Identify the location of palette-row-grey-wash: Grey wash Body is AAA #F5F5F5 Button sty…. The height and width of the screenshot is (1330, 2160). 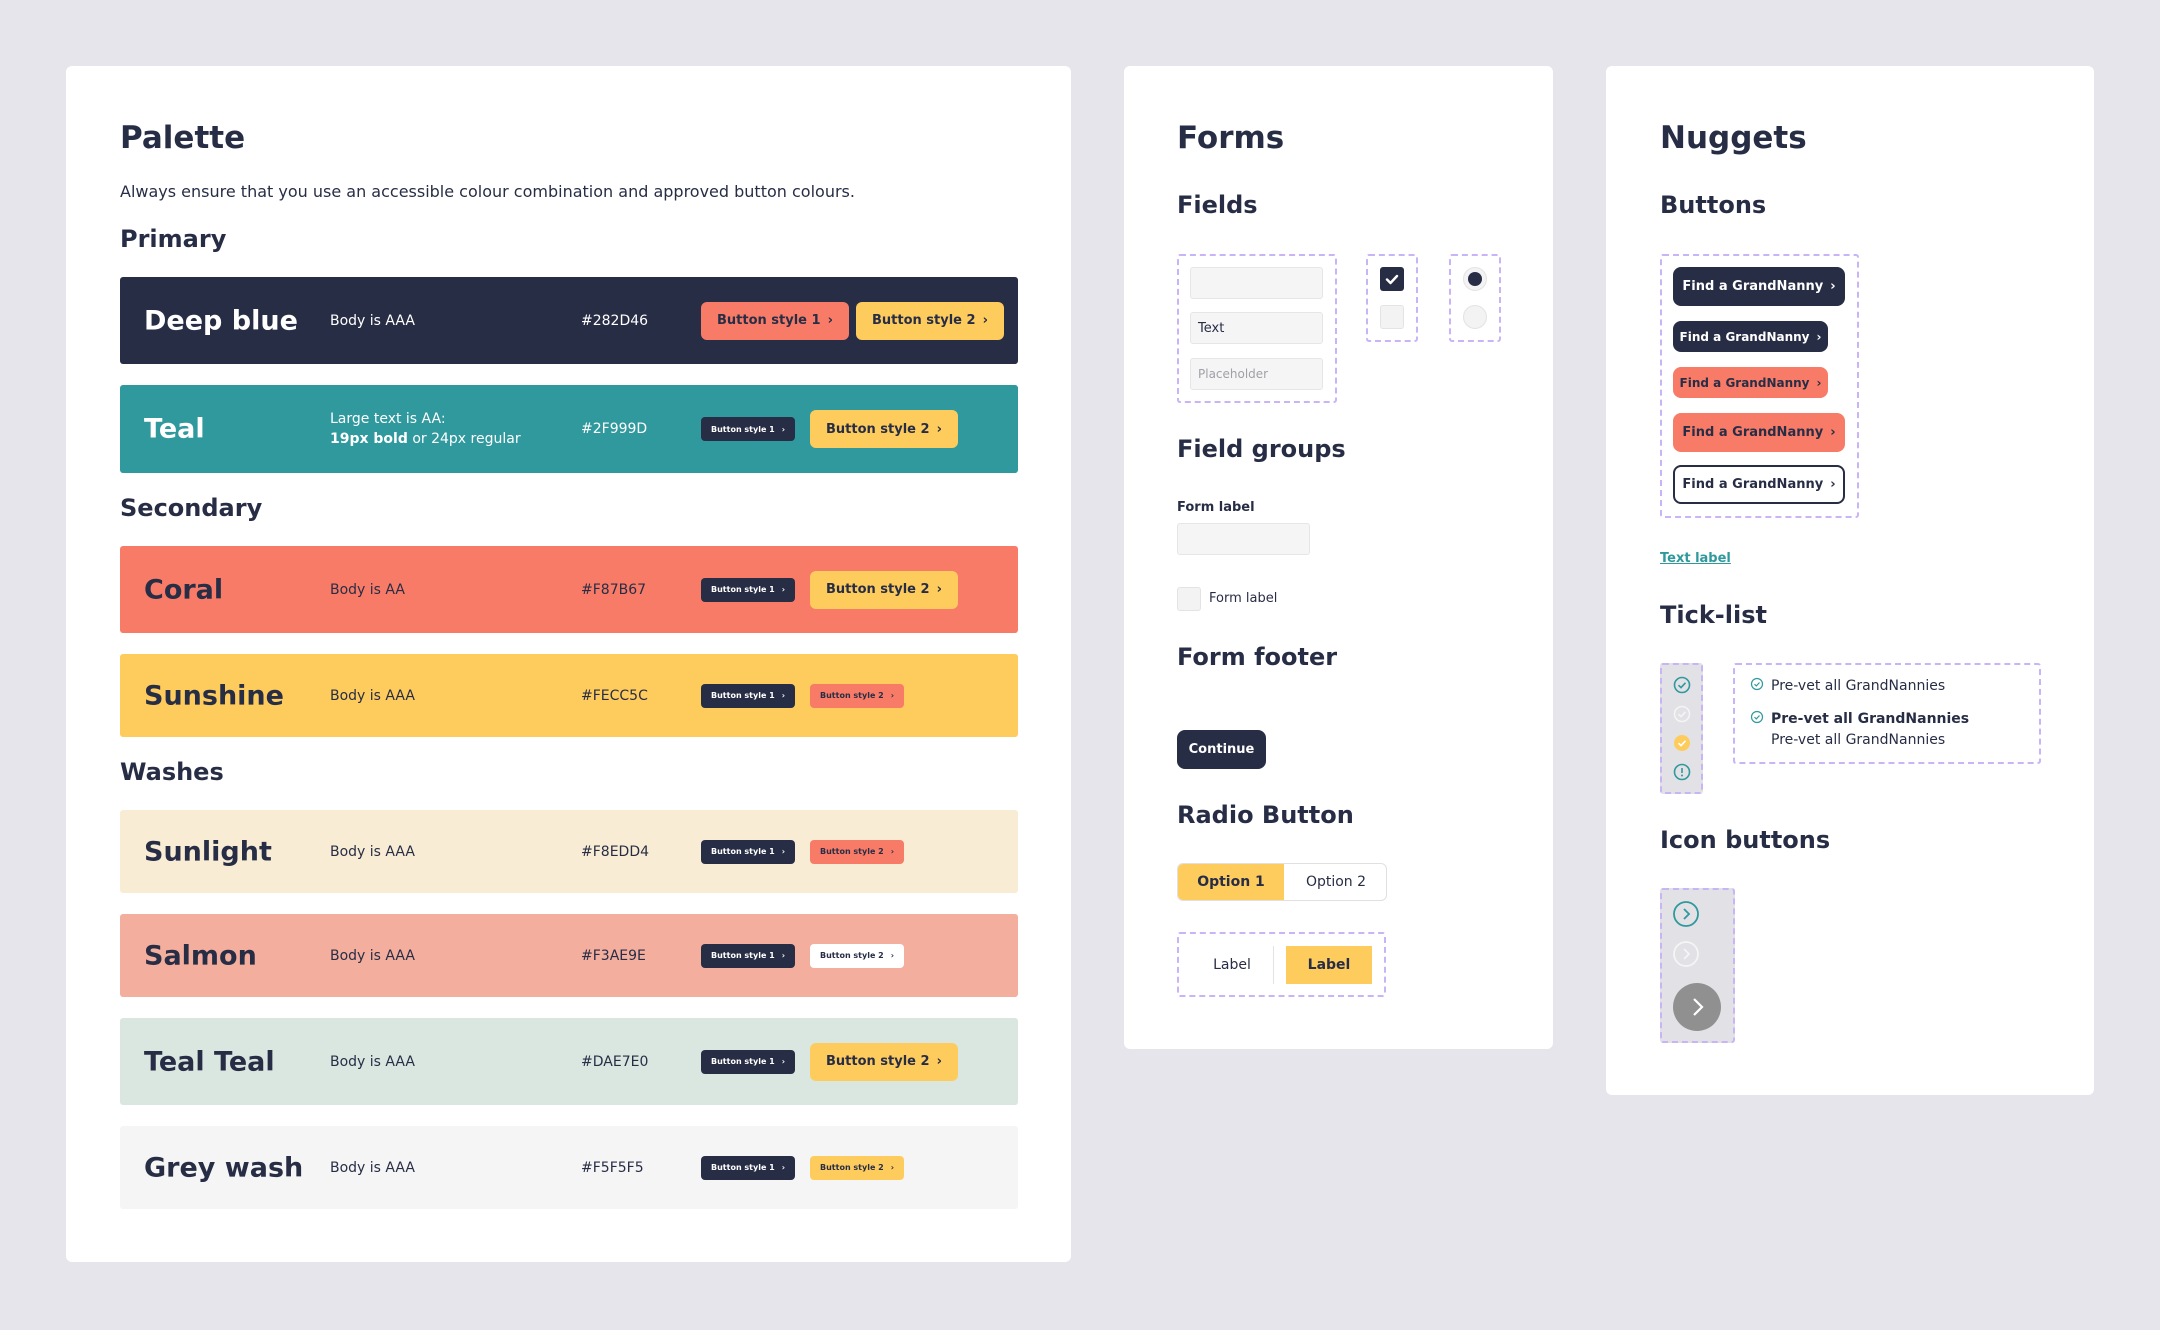
(569, 1167).